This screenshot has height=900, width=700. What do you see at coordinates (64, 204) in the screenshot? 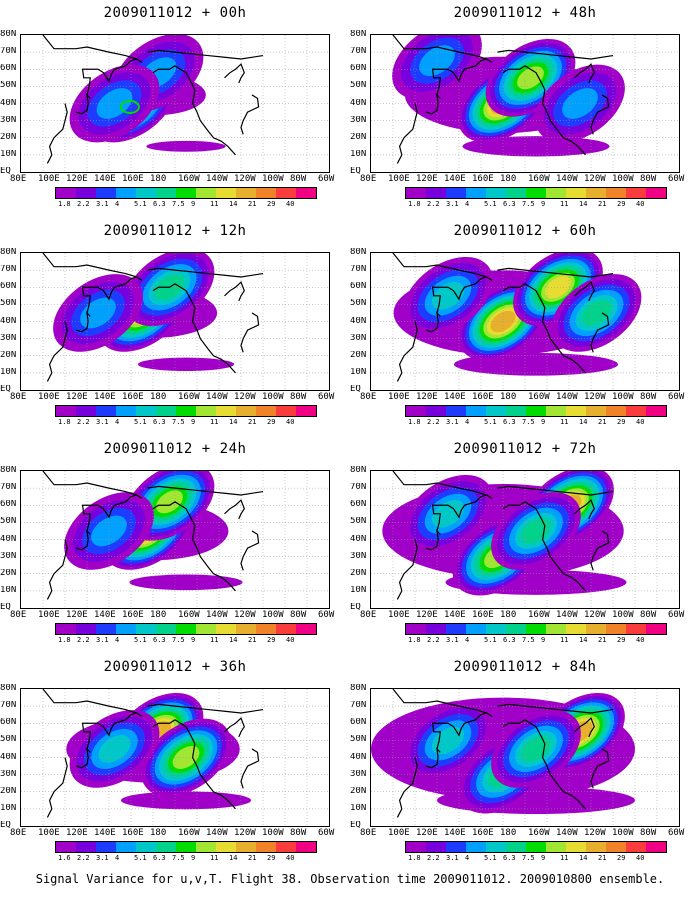
I see `colorbar-label: 1.8` at bounding box center [64, 204].